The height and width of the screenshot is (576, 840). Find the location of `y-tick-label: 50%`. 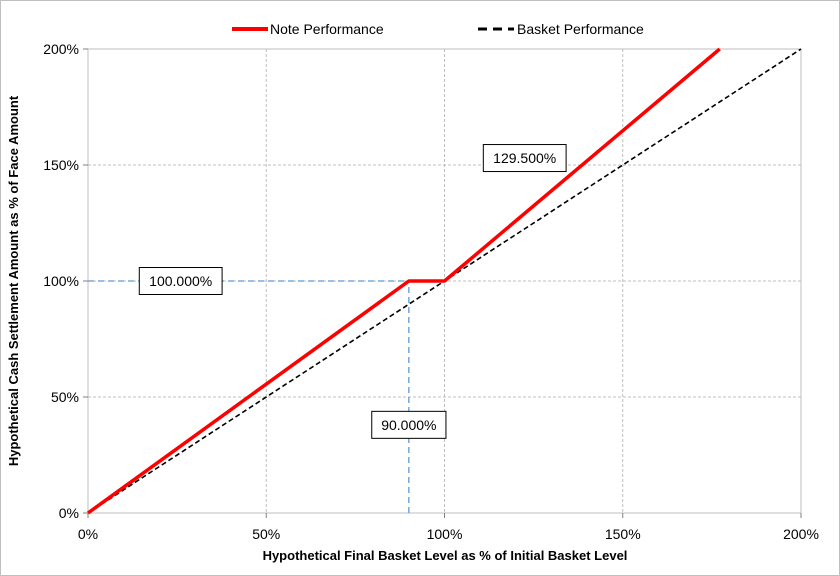

y-tick-label: 50% is located at coordinates (65, 397).